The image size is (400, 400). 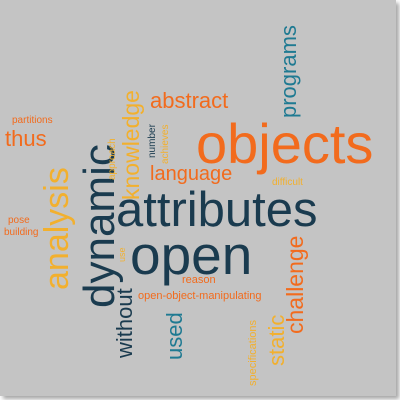 What do you see at coordinates (165, 144) in the screenshot?
I see `word-achieves: achieves` at bounding box center [165, 144].